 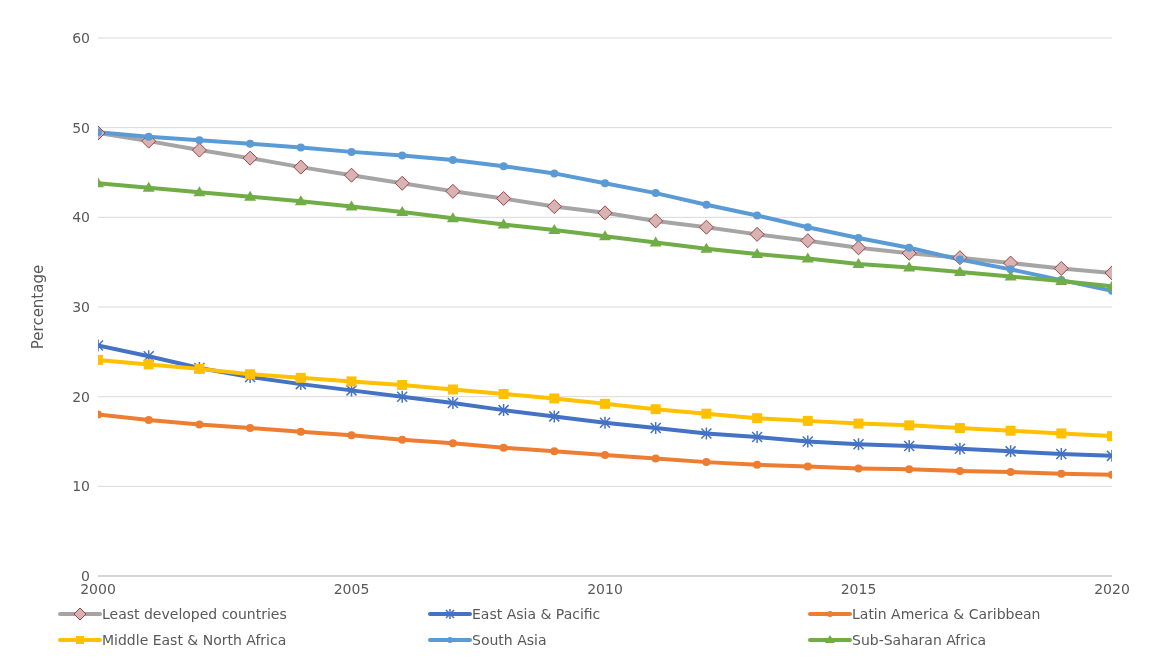 What do you see at coordinates (194, 614) in the screenshot?
I see `legend-label: Least developed countries` at bounding box center [194, 614].